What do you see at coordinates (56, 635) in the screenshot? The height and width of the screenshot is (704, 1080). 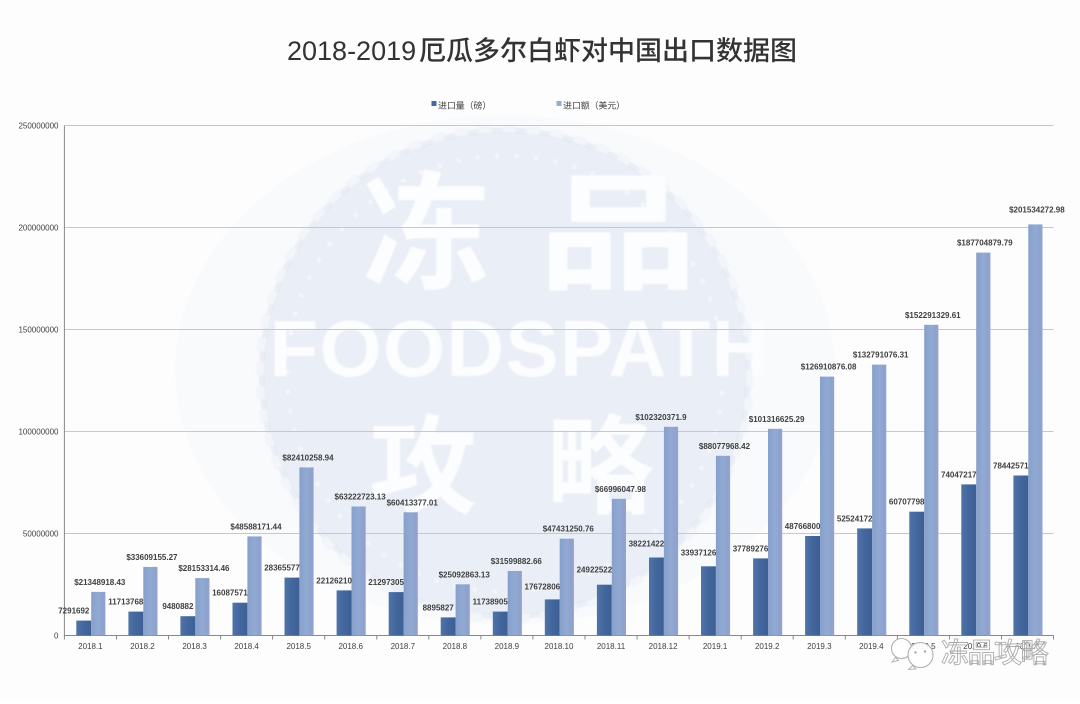 I see `svg-text: 0` at bounding box center [56, 635].